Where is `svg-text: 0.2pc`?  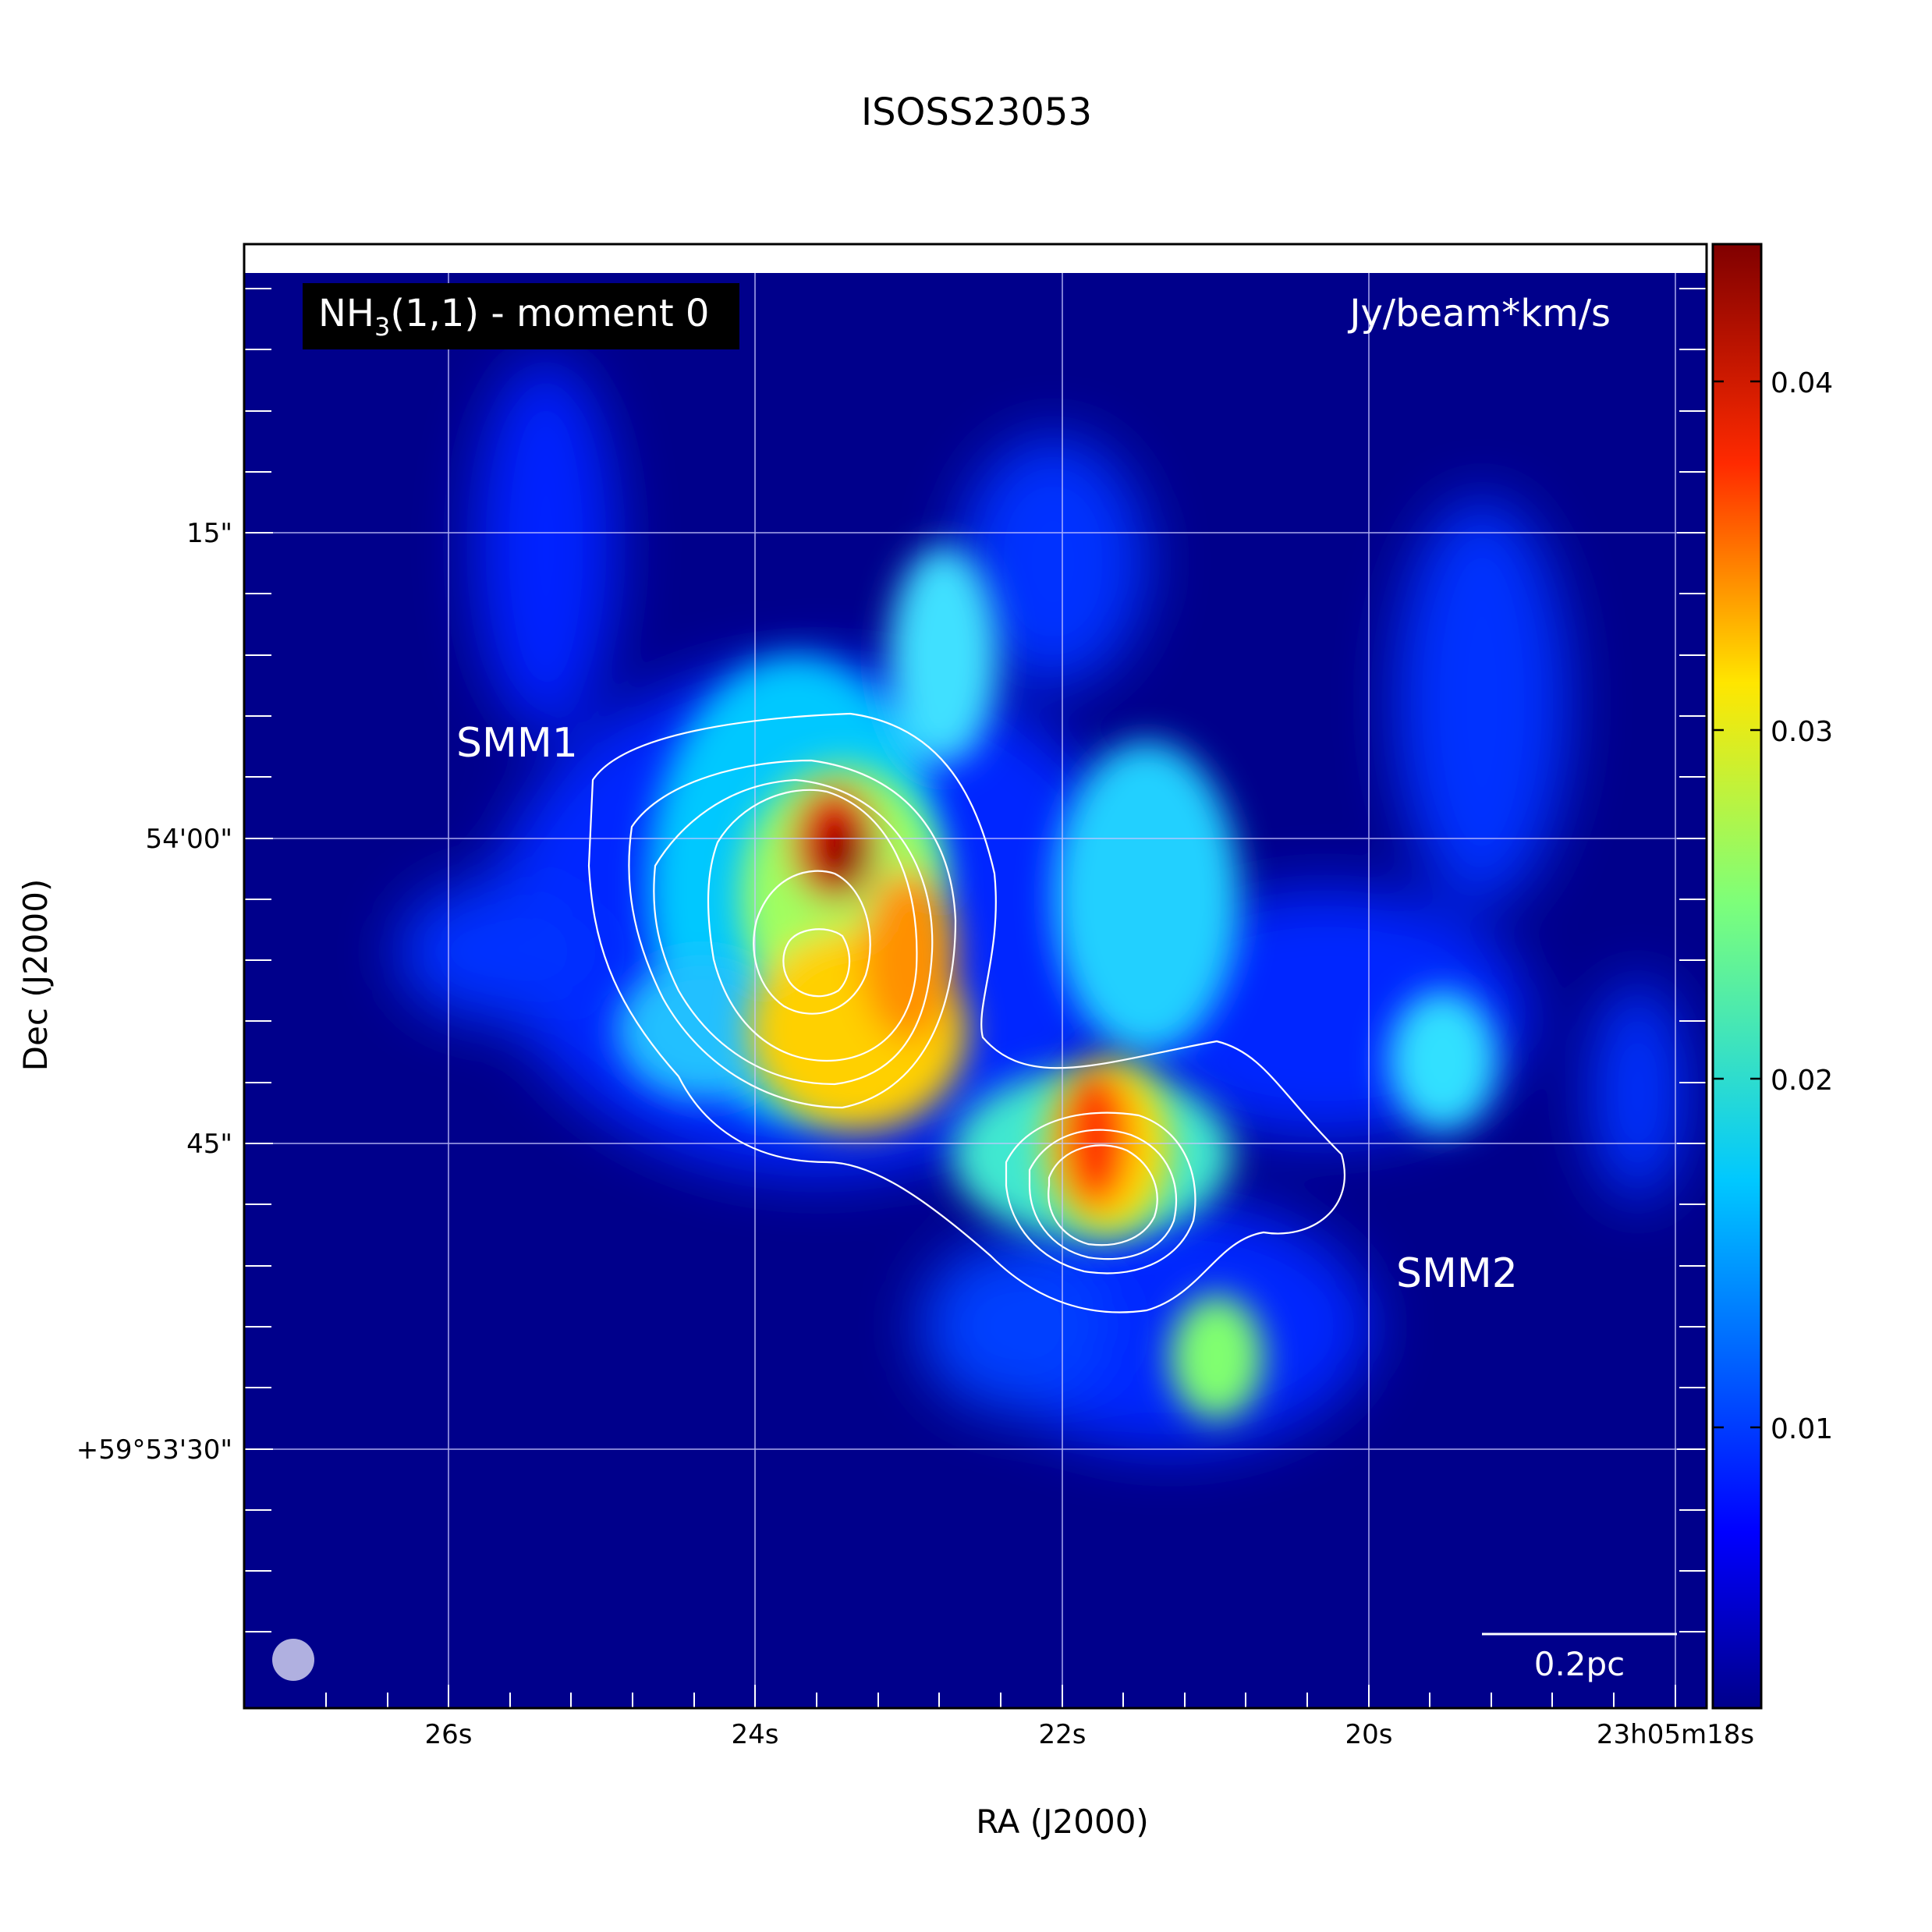
svg-text: 0.2pc is located at coordinates (1580, 1664).